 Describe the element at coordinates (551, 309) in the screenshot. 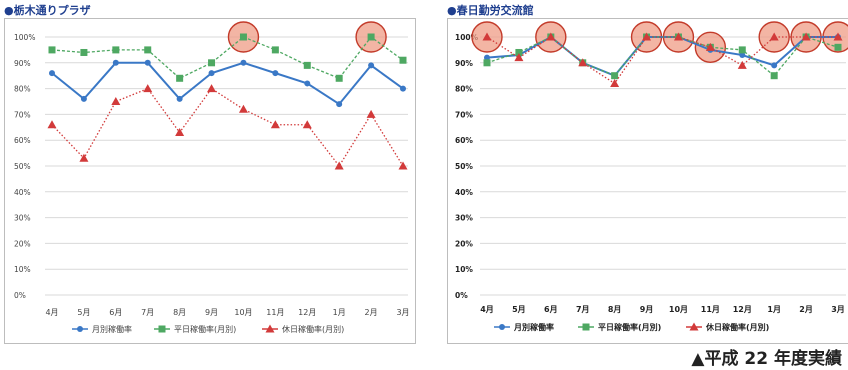

I see `x-tick-label: 6月` at that location.